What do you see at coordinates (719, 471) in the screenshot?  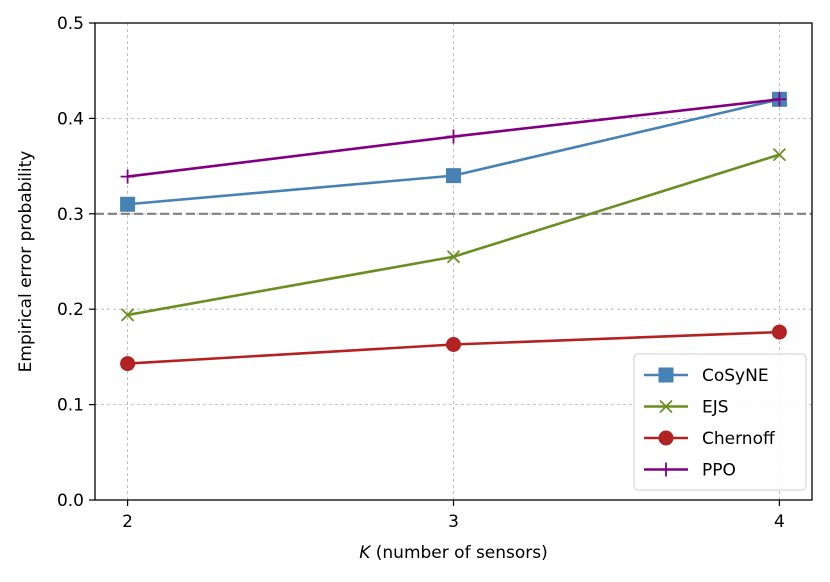 I see `legend-label-ppo: PPO` at bounding box center [719, 471].